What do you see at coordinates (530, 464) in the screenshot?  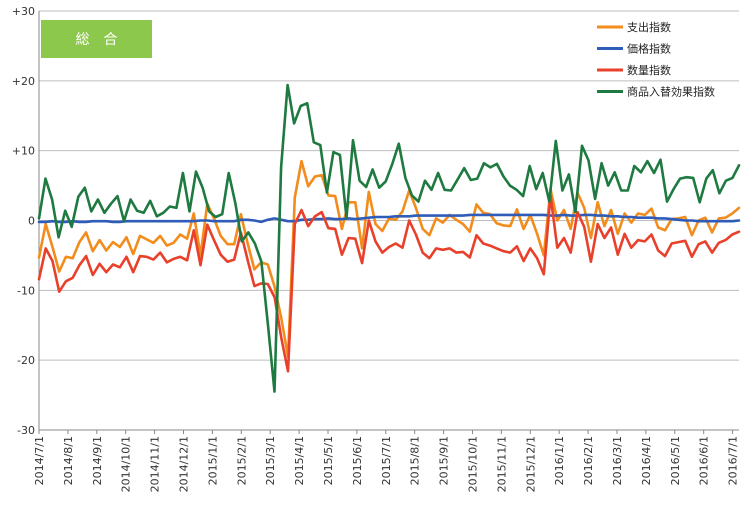 I see `x-tick-label: 2015/12/1` at bounding box center [530, 464].